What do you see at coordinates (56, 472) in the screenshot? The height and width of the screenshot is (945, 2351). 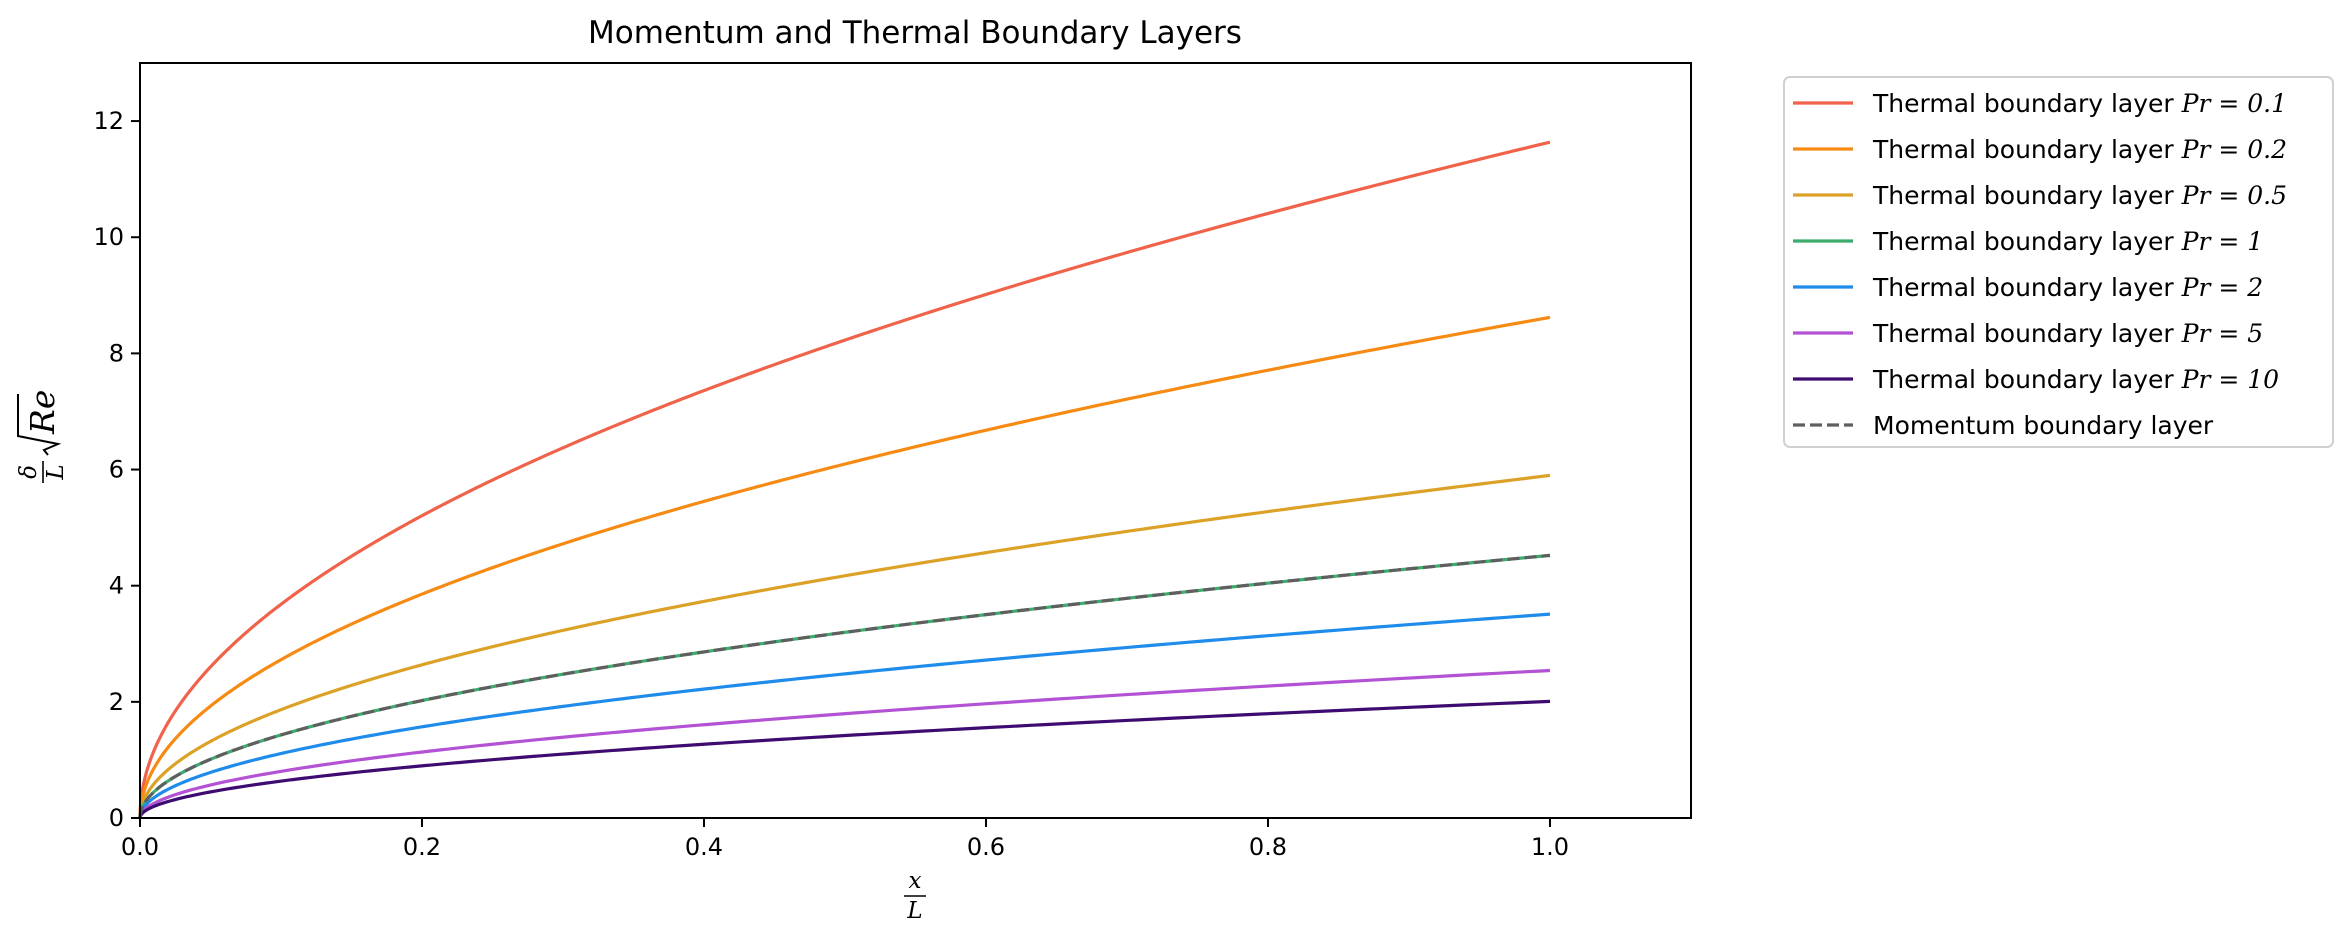 I see `y-label-denominator: L` at bounding box center [56, 472].